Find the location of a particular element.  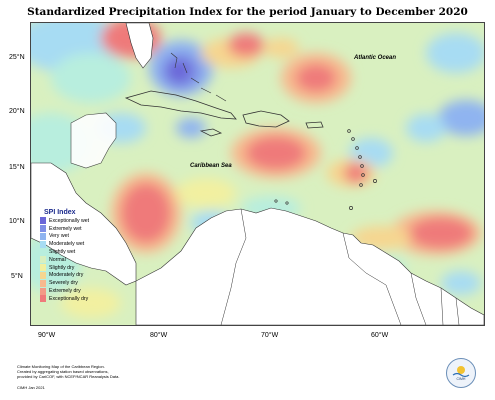

lat-label-20n: 20°N is located at coordinates (17, 111).